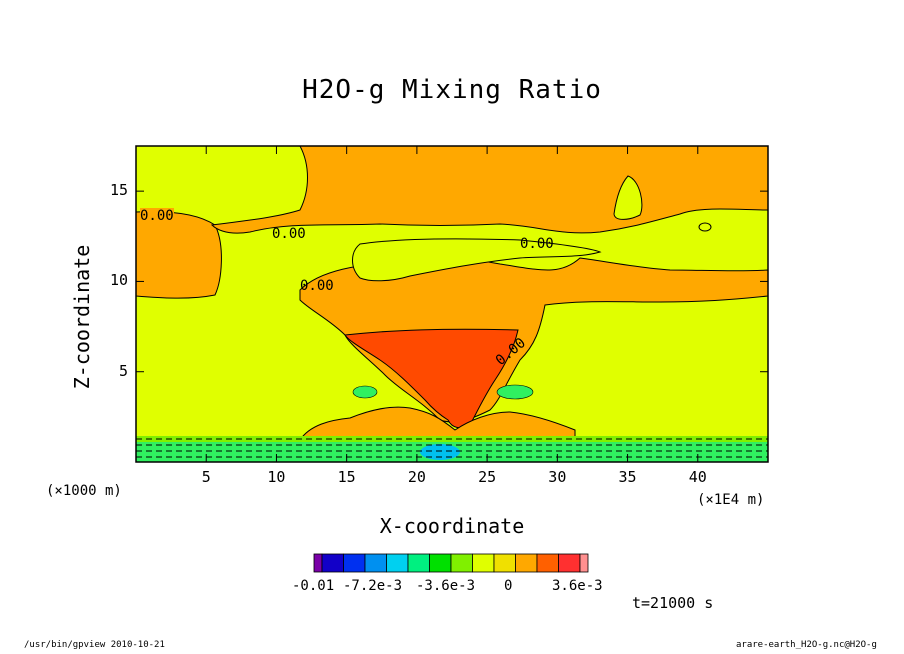  Describe the element at coordinates (673, 603) in the screenshot. I see `time-label: t=21000 s` at that location.